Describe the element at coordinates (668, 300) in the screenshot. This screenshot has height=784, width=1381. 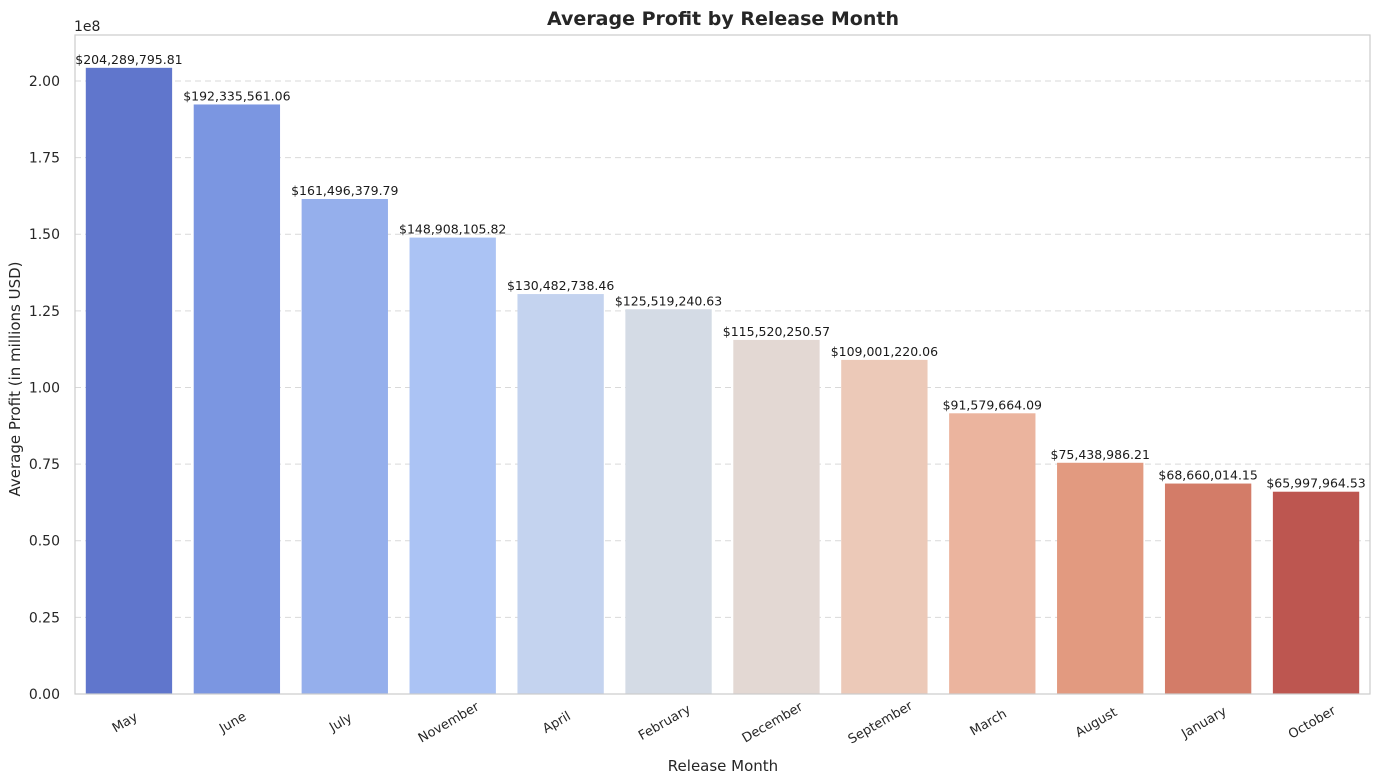
I see `data-label: $125,519,240.63` at that location.